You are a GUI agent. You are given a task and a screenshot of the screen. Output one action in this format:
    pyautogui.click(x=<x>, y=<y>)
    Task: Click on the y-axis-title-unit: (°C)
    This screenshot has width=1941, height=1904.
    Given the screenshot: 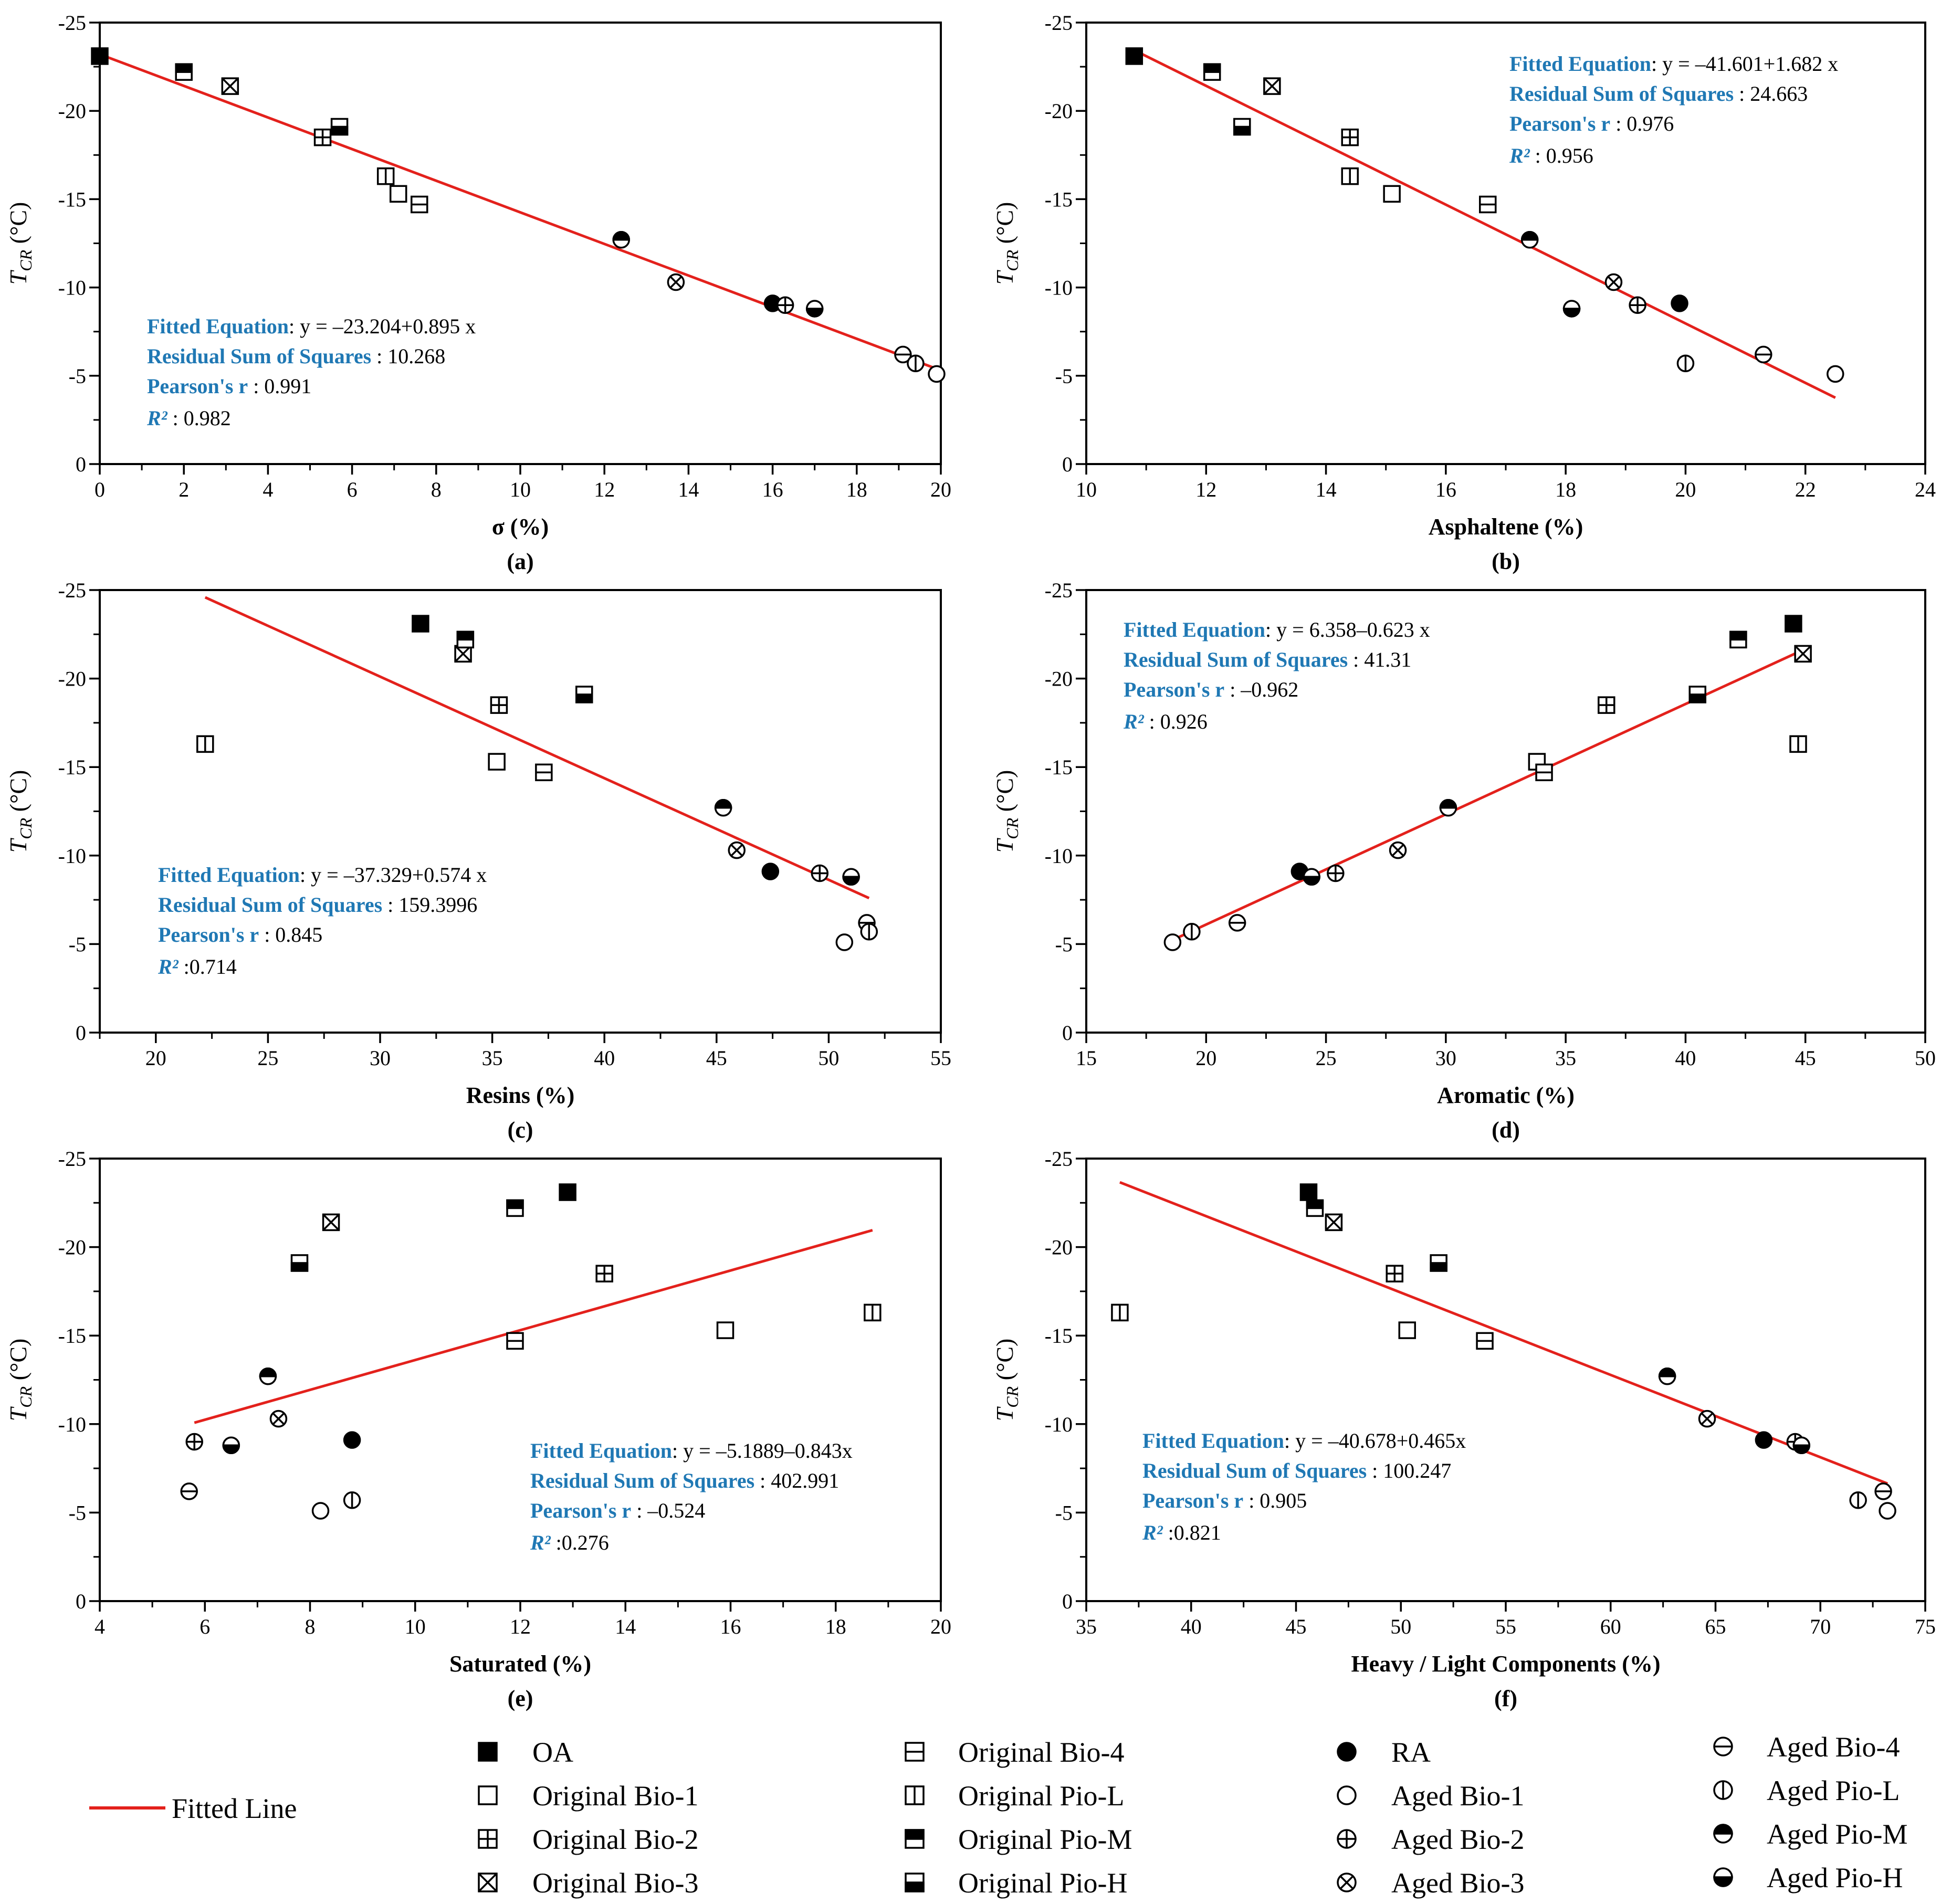 What is the action you would take?
    pyautogui.click(x=1004, y=794)
    